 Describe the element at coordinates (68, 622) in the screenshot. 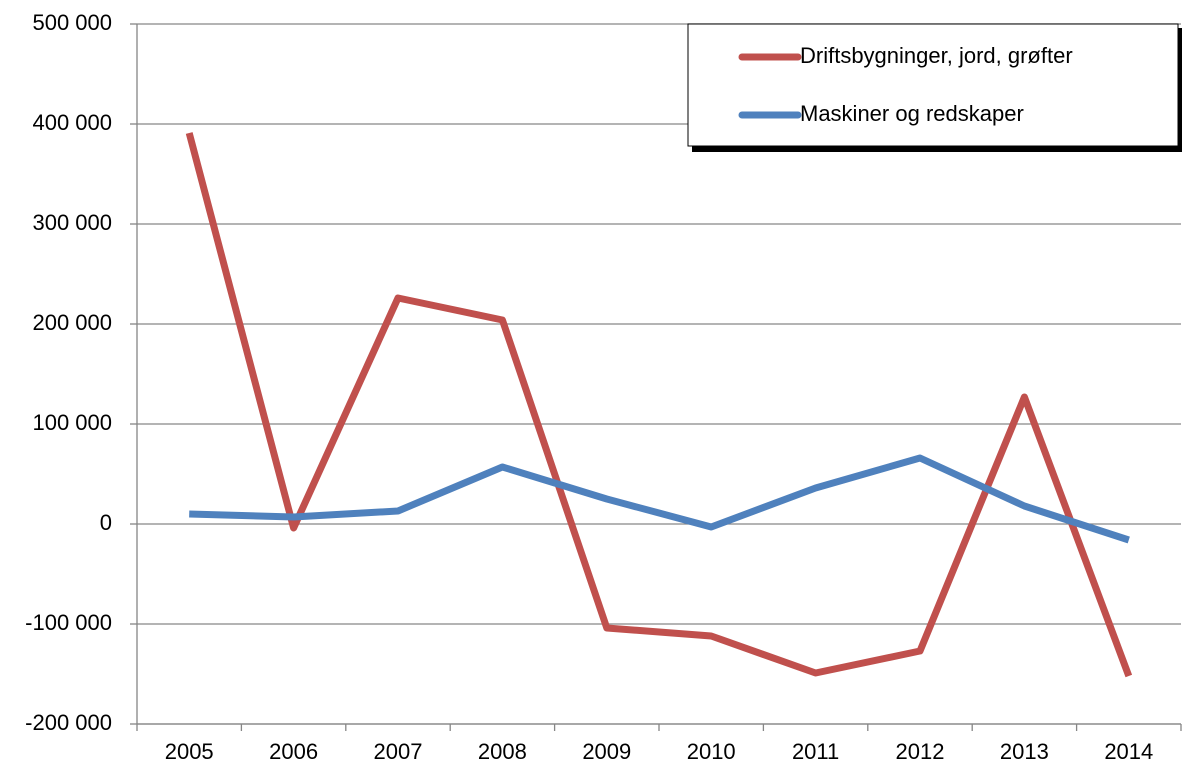

I see `y-tick-label: -100 000` at that location.